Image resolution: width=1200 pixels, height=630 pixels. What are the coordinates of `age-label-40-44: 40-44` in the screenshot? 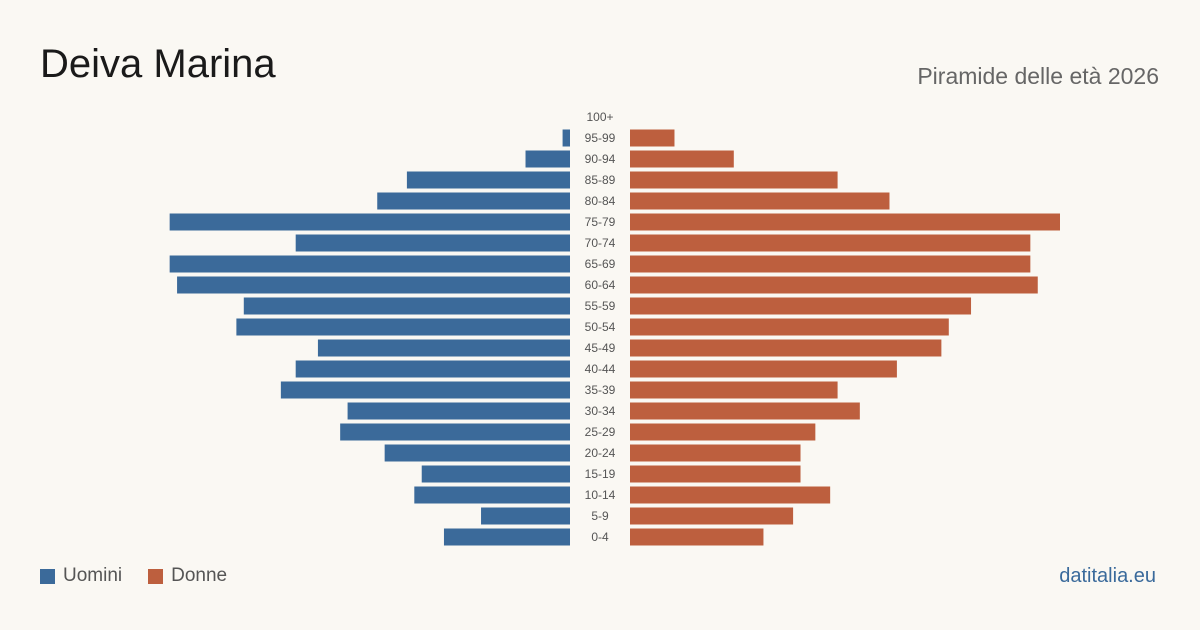 It's located at (600, 369).